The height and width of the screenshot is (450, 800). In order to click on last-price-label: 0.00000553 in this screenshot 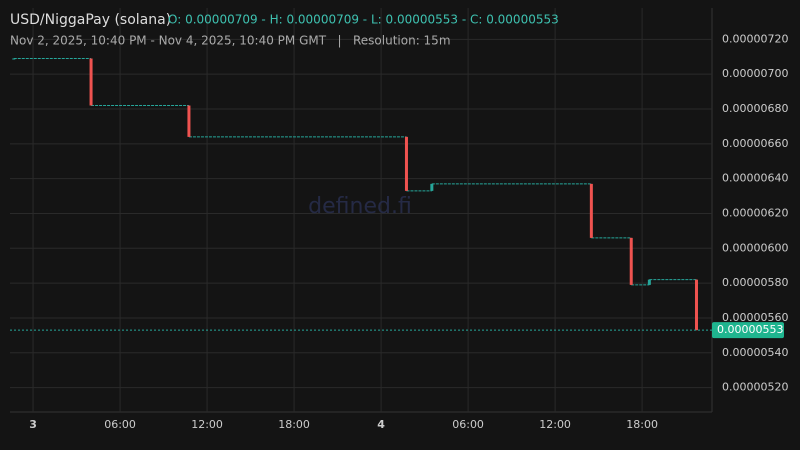, I will do `click(750, 329)`.